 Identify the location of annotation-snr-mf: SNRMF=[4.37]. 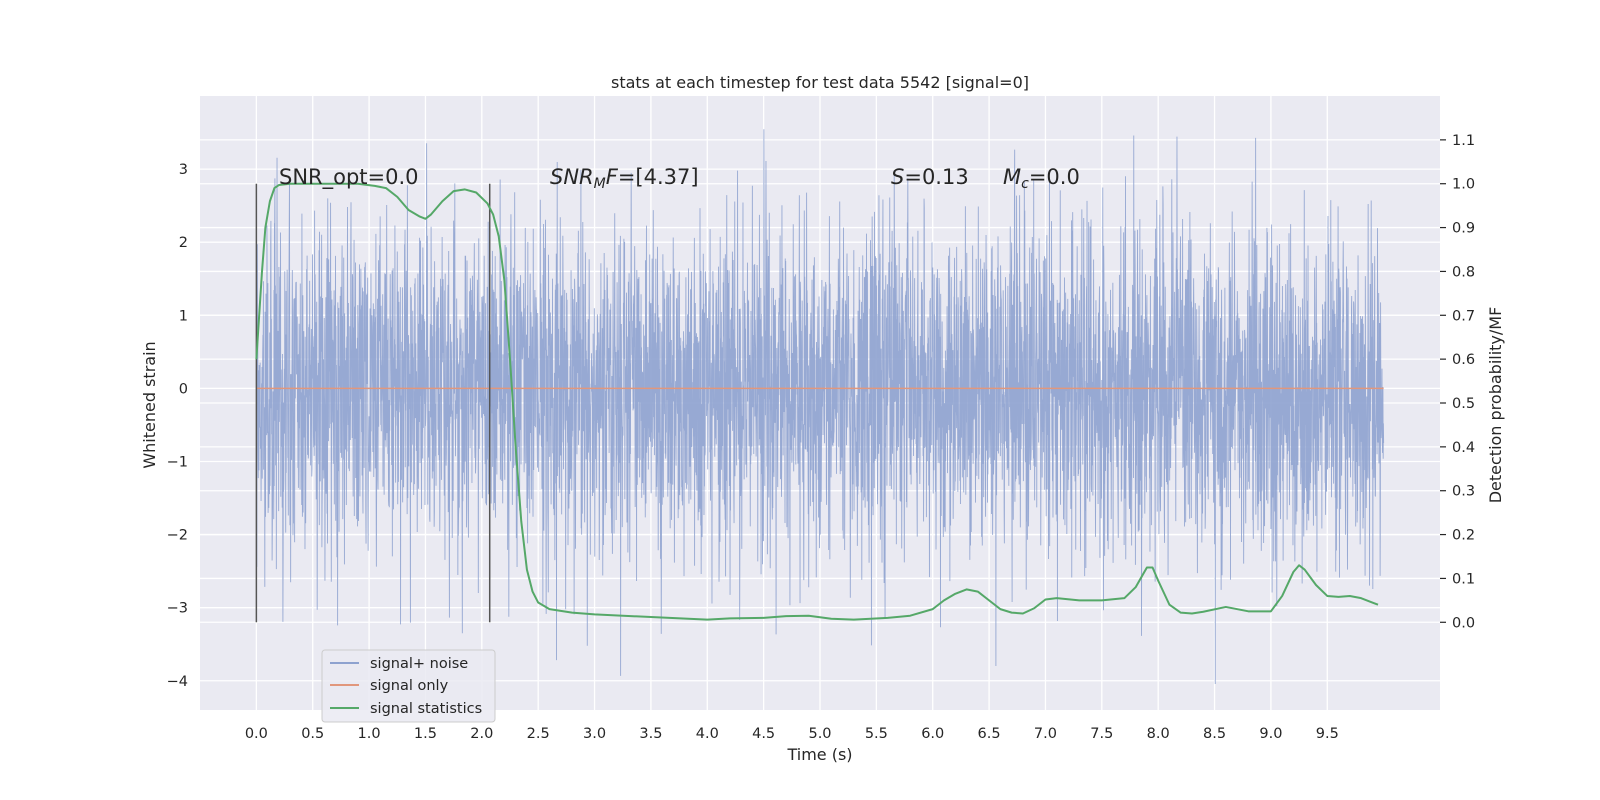
(624, 178).